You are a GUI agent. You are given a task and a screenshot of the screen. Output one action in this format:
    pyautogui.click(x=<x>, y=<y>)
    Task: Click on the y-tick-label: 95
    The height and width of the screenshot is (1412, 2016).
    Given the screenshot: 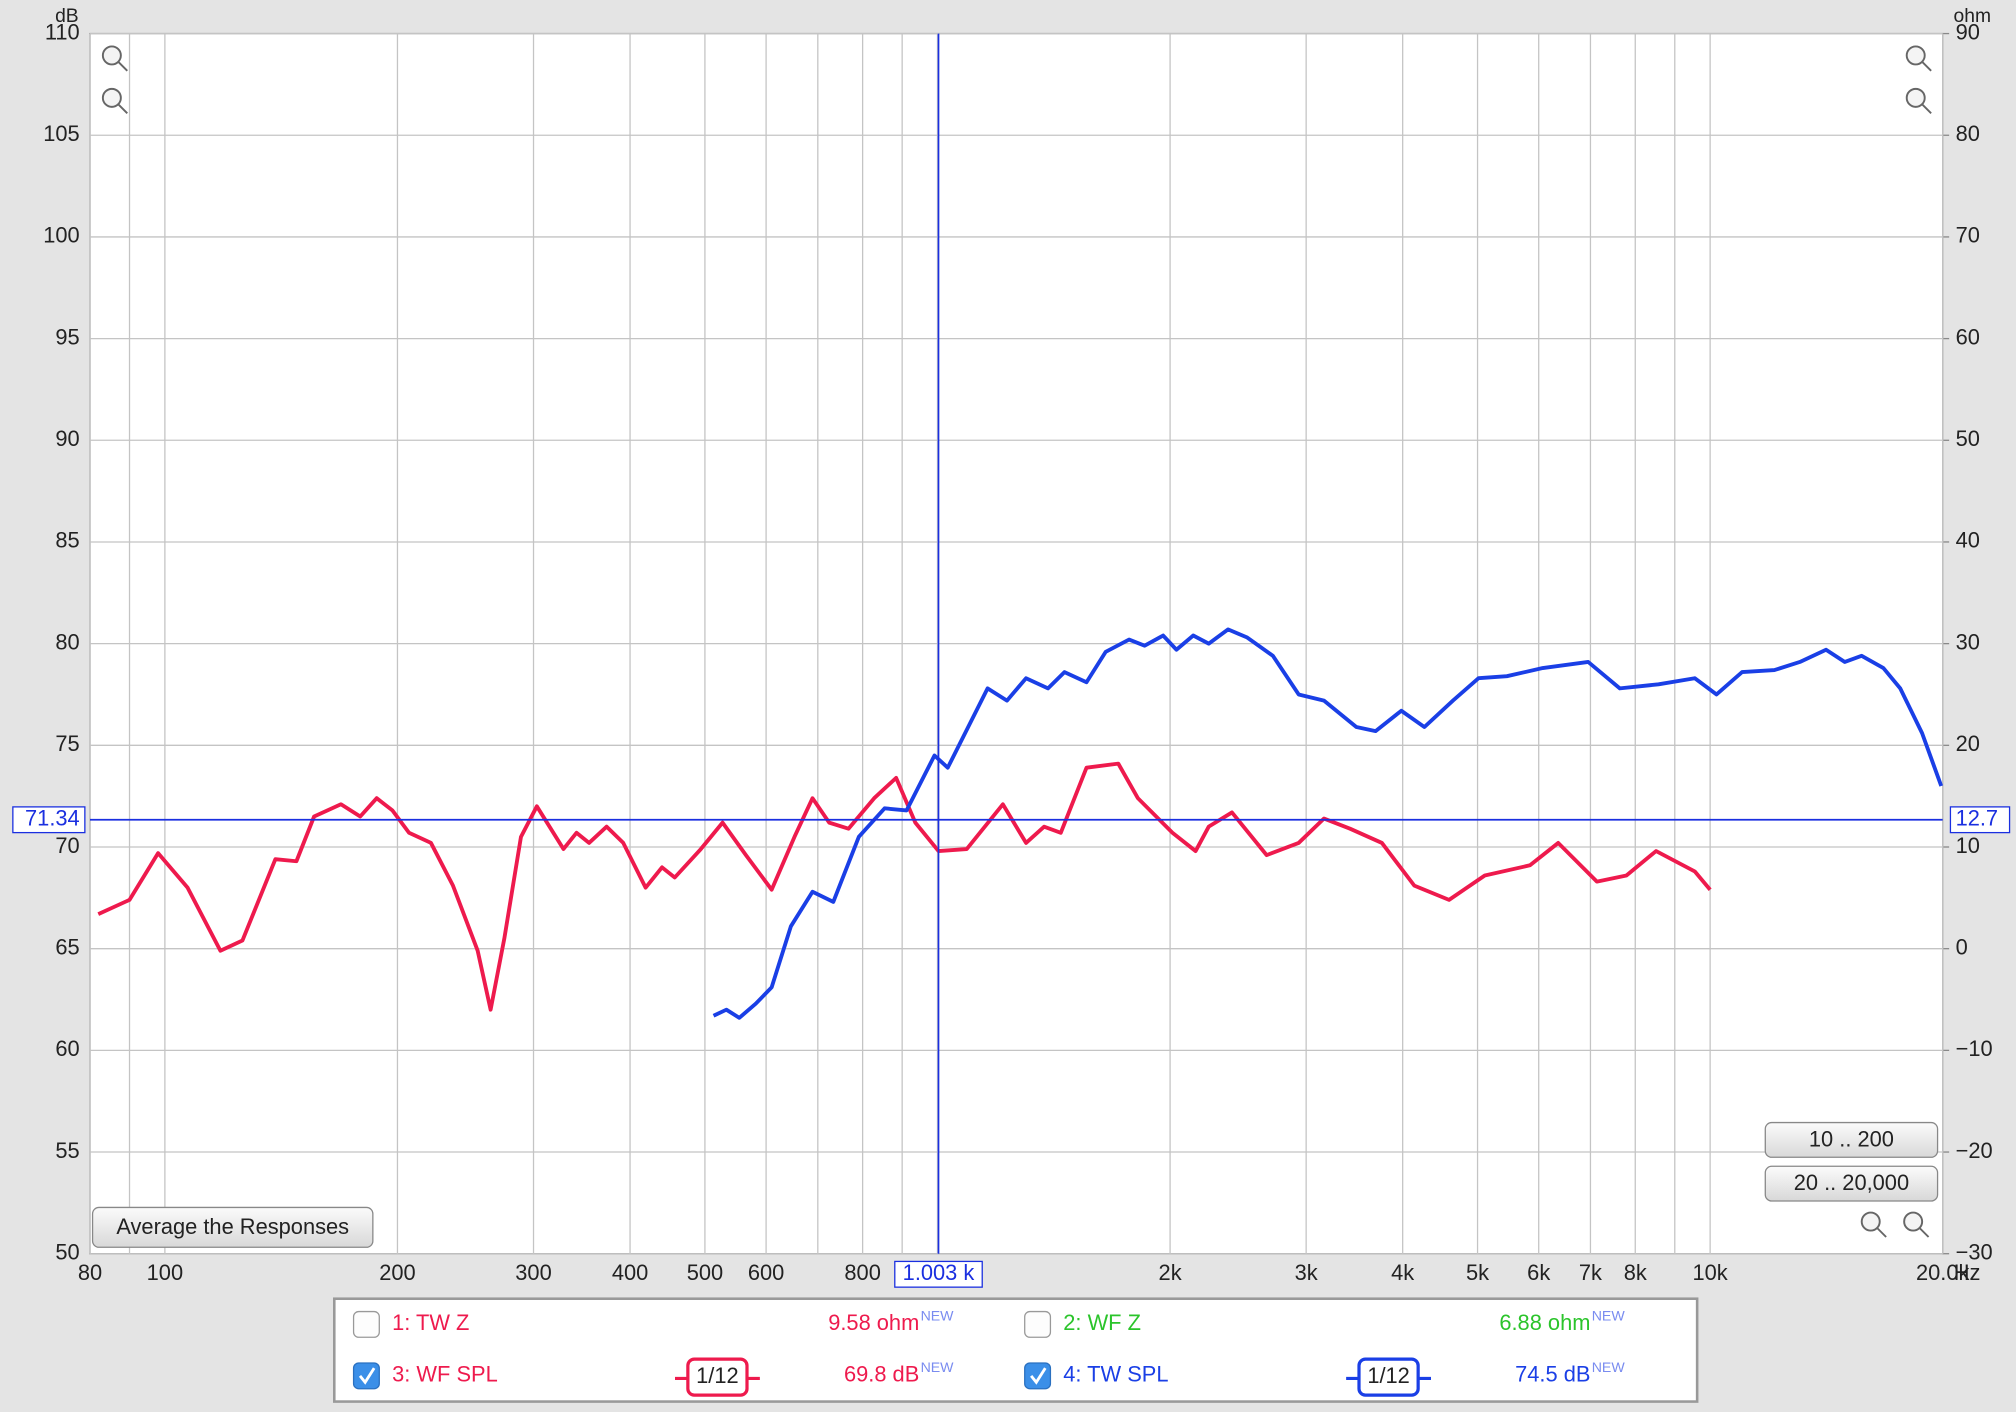 What is the action you would take?
    pyautogui.click(x=67, y=336)
    